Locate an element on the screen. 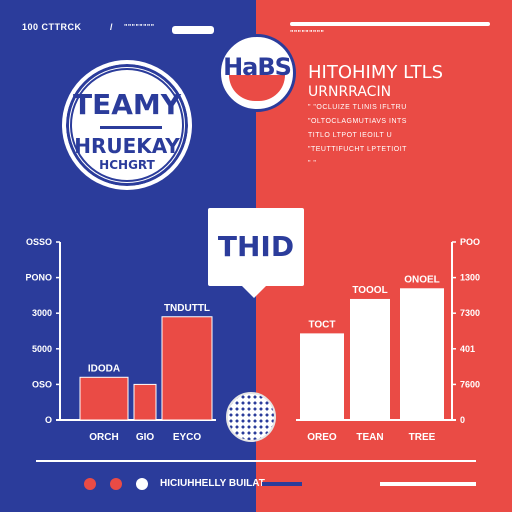 This screenshot has width=512, height=512. puck-pattern is located at coordinates (251, 417).